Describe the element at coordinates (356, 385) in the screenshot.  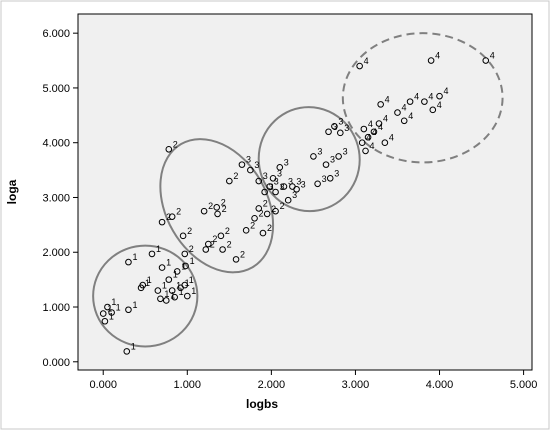
I see `x-tick-label: 3.000` at that location.